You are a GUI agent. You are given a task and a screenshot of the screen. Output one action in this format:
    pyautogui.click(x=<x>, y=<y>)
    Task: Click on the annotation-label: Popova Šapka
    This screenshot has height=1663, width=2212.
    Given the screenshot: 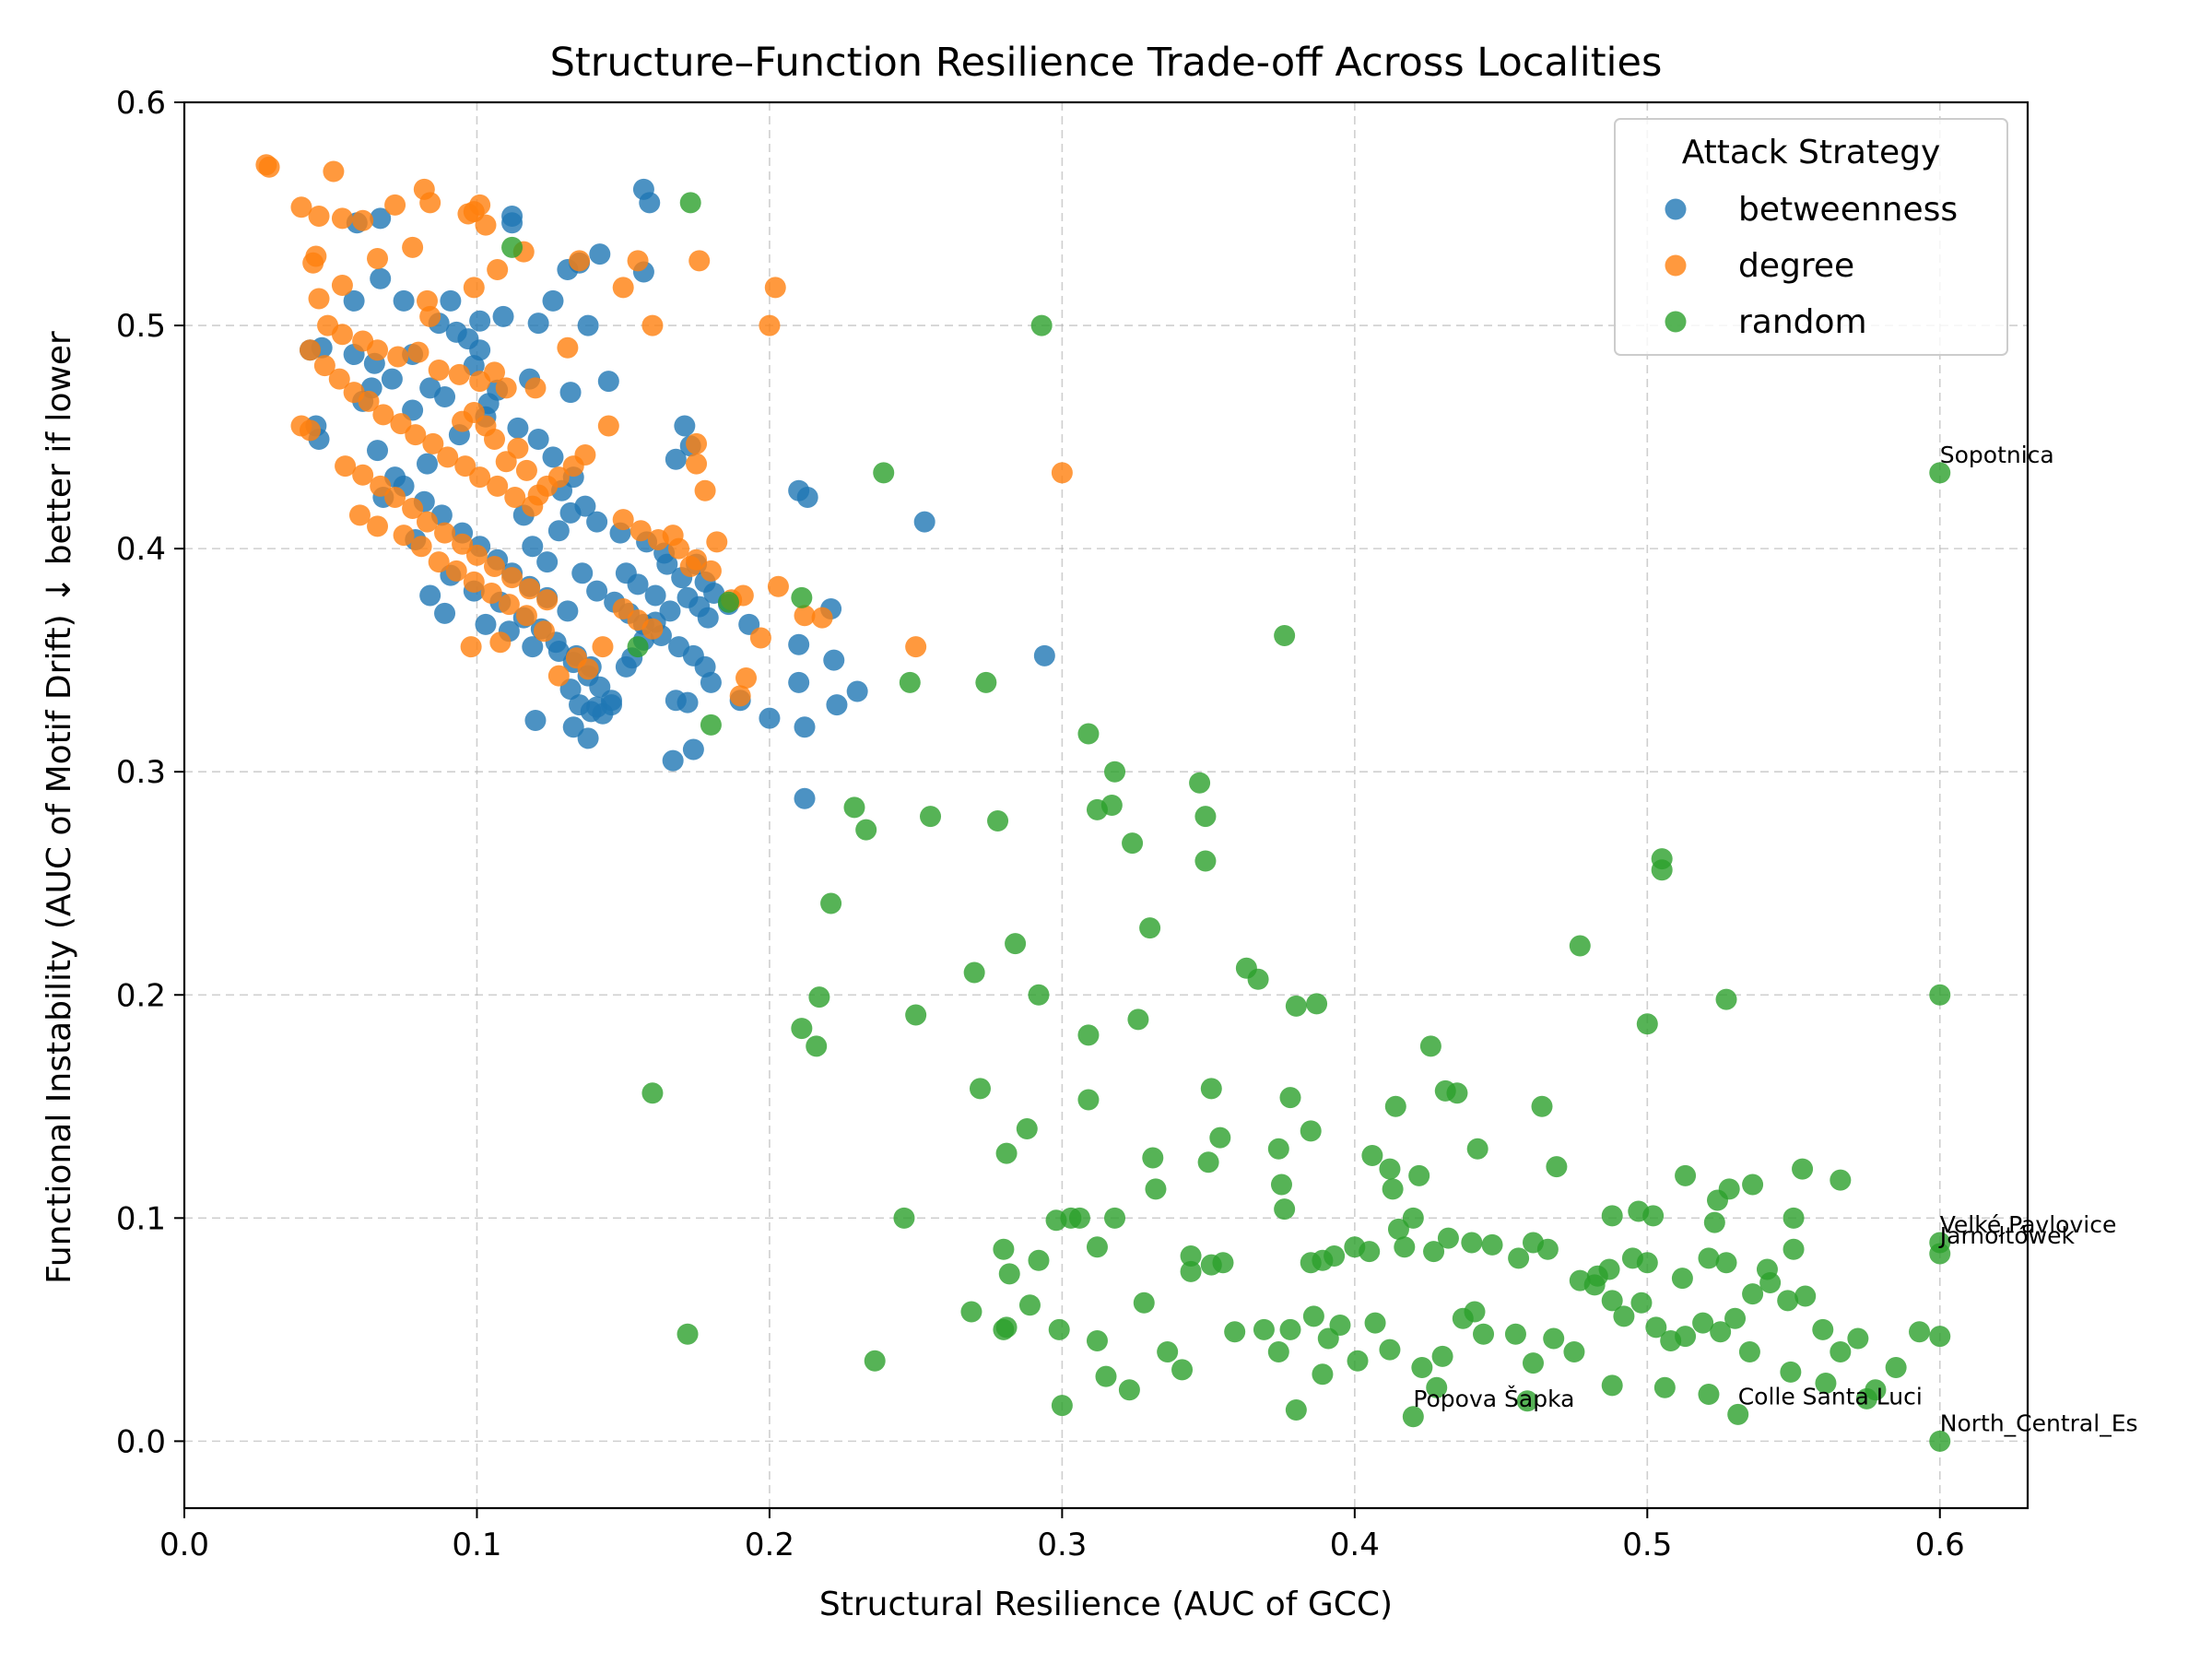 What is the action you would take?
    pyautogui.click(x=1493, y=1398)
    